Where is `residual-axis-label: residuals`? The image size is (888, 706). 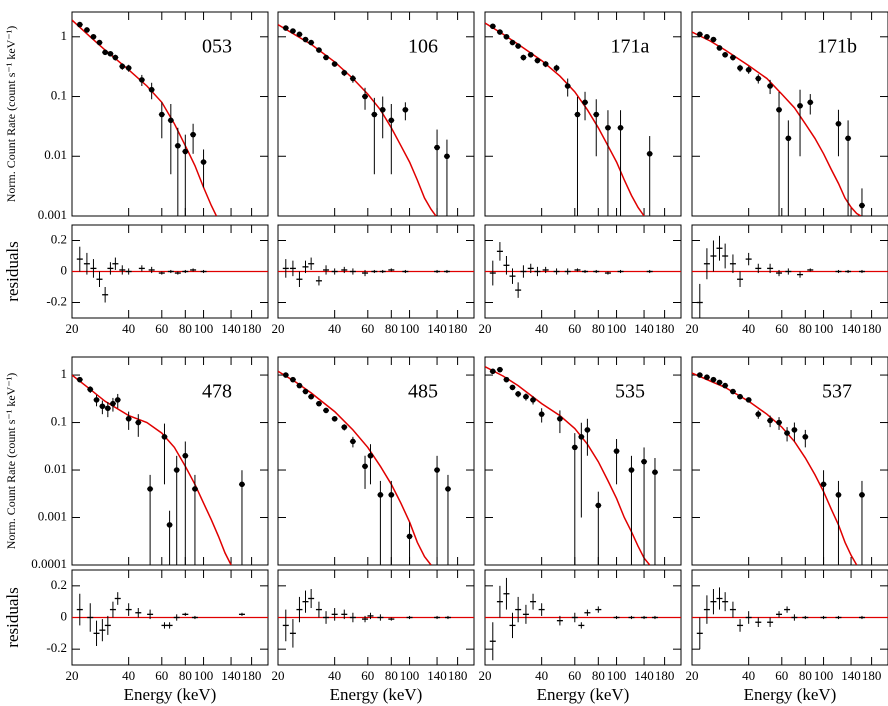 residual-axis-label: residuals is located at coordinates (12, 617).